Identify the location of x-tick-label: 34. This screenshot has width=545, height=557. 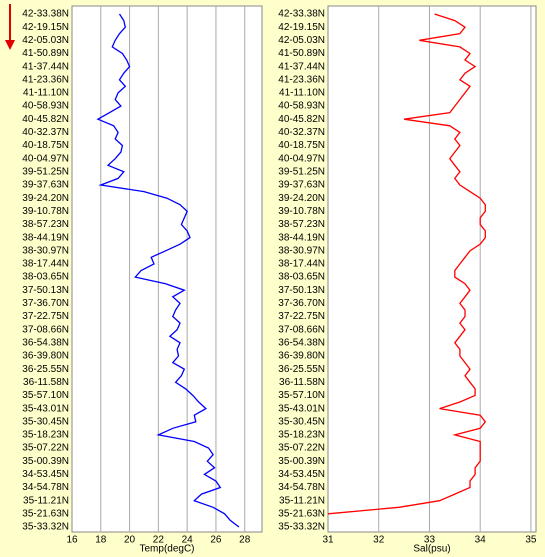
(481, 540).